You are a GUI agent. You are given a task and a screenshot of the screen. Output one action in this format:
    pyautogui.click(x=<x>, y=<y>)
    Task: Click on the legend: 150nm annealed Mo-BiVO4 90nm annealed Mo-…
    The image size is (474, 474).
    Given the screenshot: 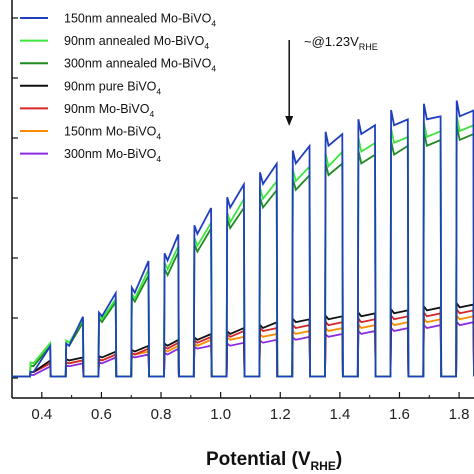 What is the action you would take?
    pyautogui.click(x=118, y=88)
    